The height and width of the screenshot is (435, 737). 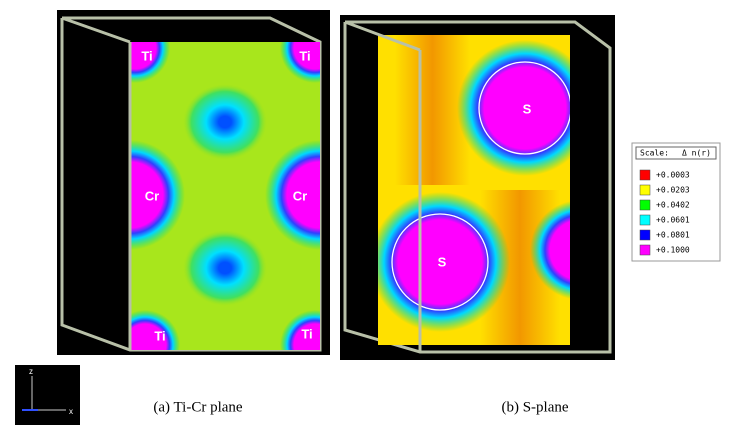 I want to click on axis-label: z, so click(x=31, y=371).